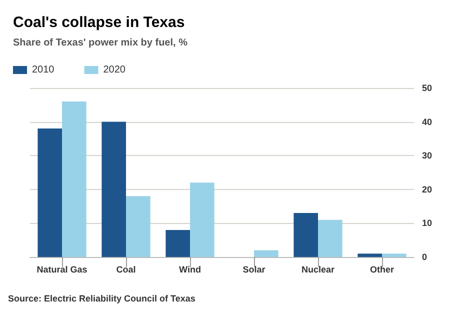 The image size is (450, 321). What do you see at coordinates (427, 88) in the screenshot?
I see `y-tick-label: 50` at bounding box center [427, 88].